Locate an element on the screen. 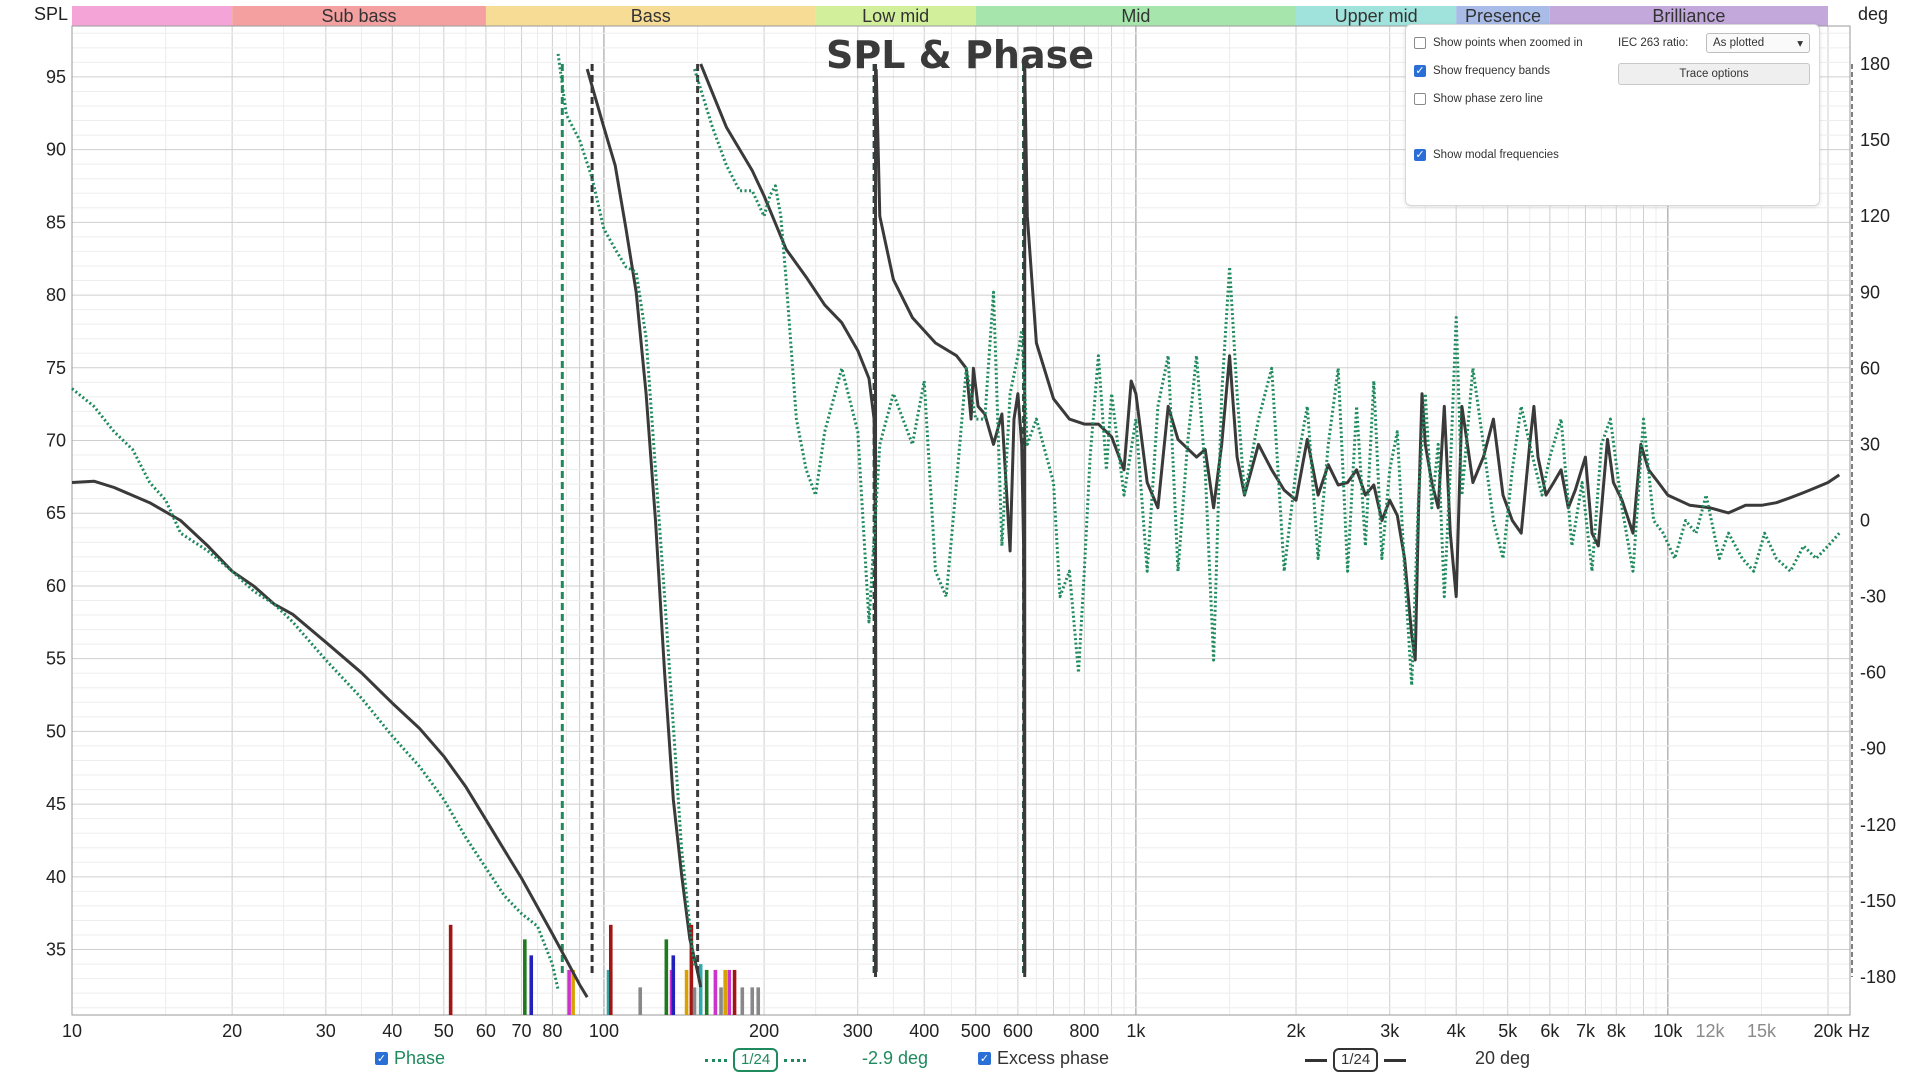 This screenshot has width=1920, height=1073. phase-smoothing-indicator: 1/24 is located at coordinates (756, 1060).